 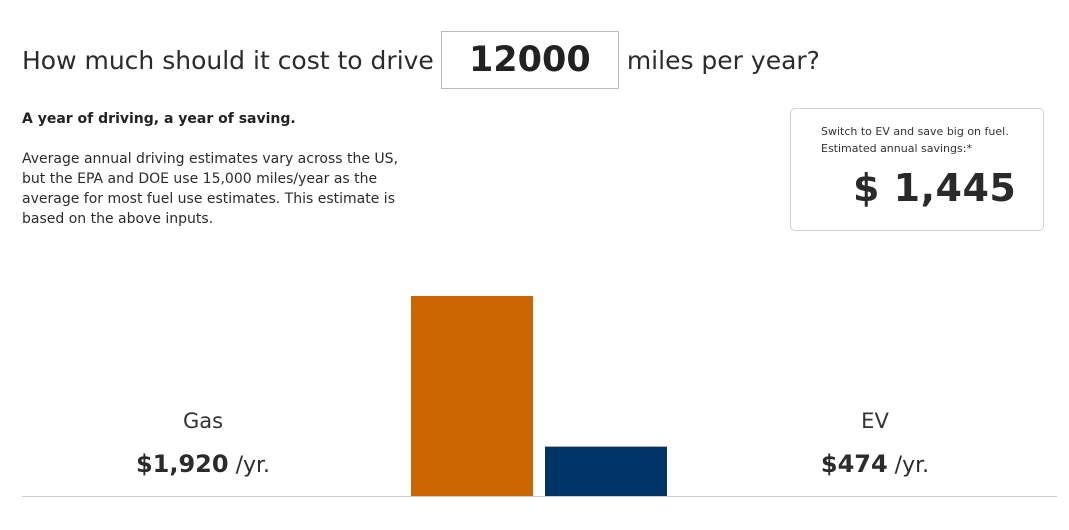 I want to click on question-prefix: How much should it cost to drive, so click(x=228, y=60).